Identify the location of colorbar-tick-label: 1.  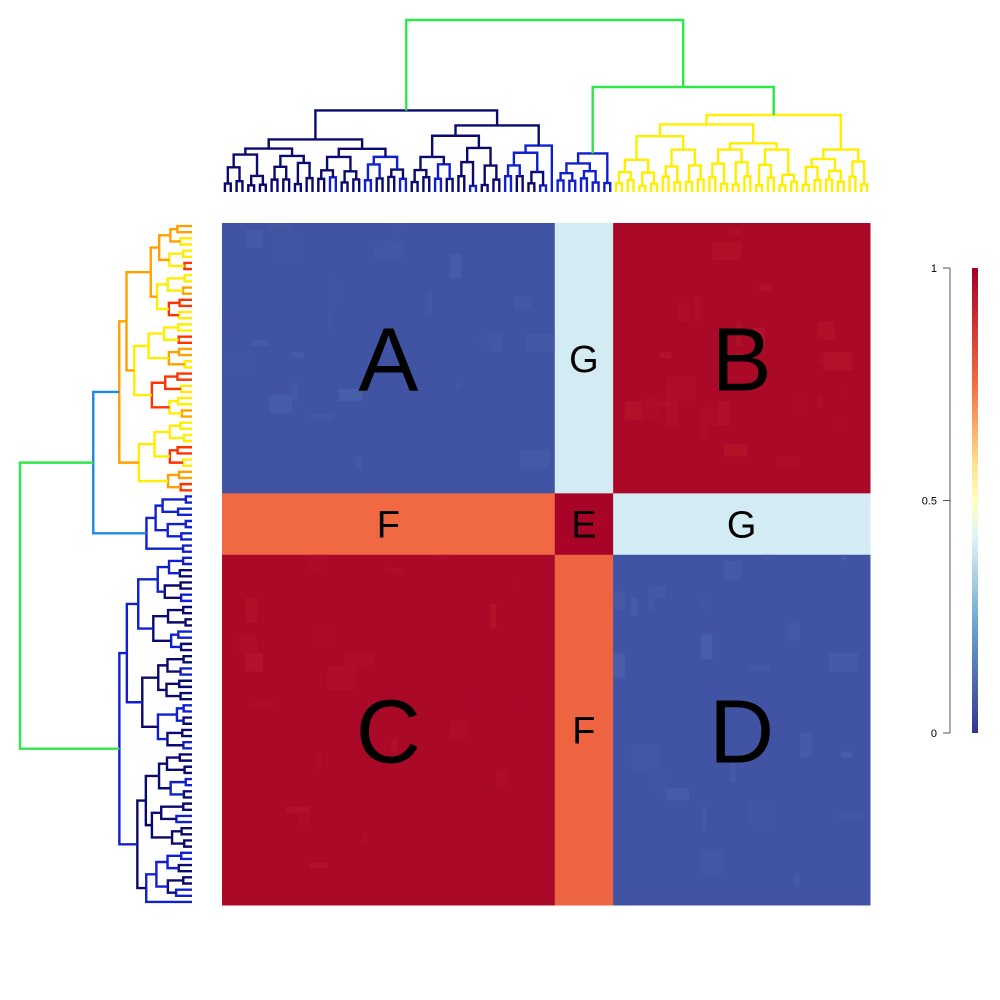
(934, 269).